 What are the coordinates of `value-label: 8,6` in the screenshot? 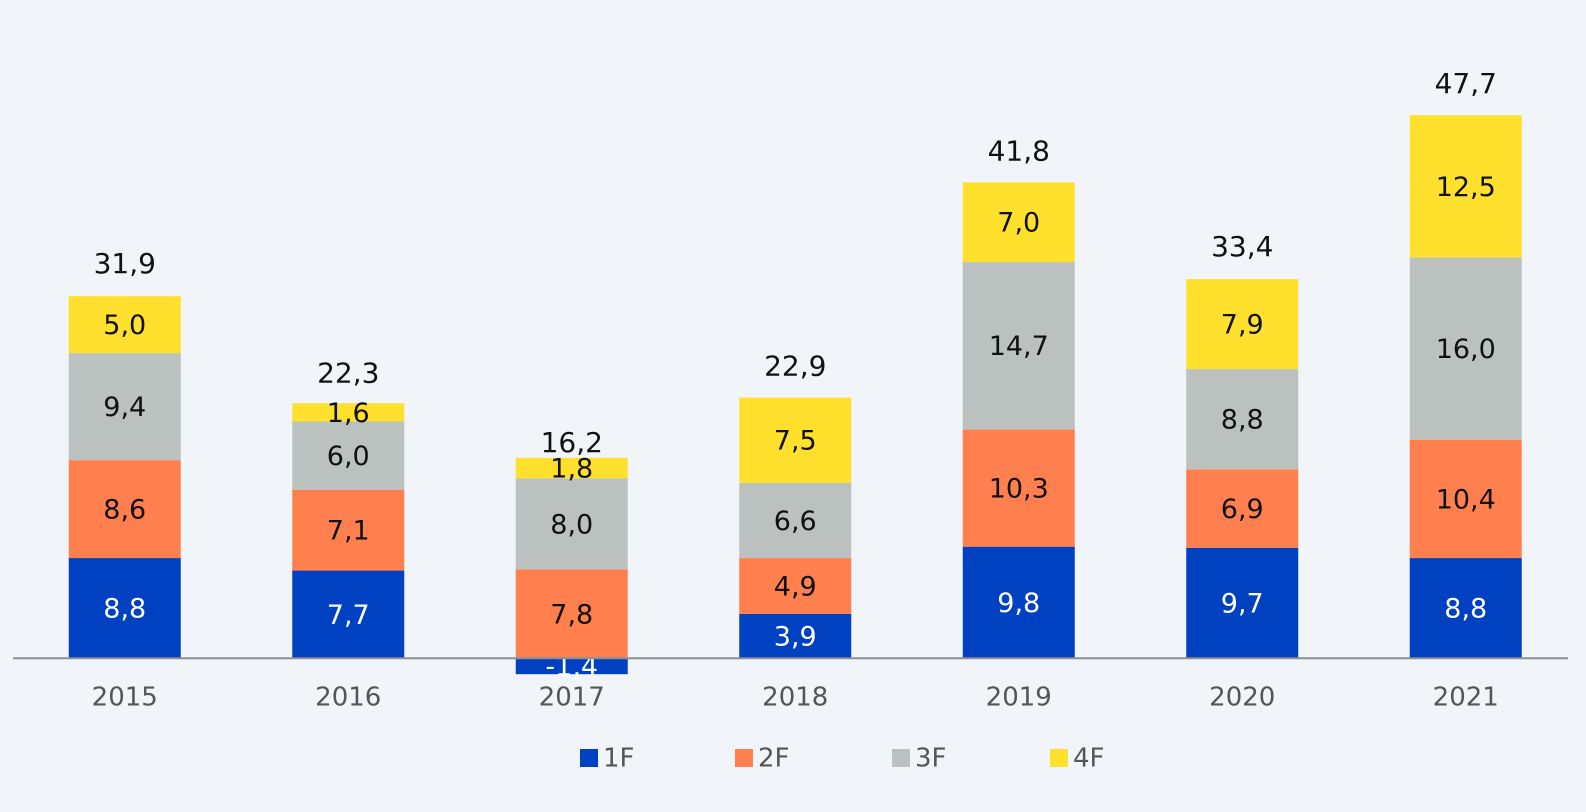 It's located at (124, 510).